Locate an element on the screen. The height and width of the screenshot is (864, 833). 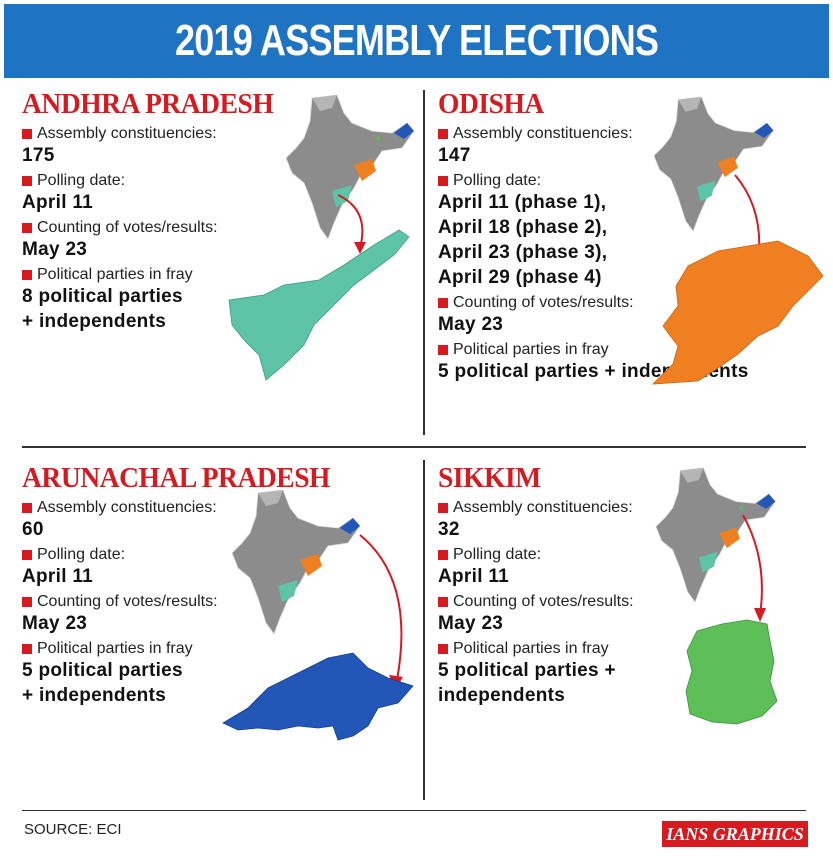
parties-value-line1: 8 political parties is located at coordinates (102, 296).